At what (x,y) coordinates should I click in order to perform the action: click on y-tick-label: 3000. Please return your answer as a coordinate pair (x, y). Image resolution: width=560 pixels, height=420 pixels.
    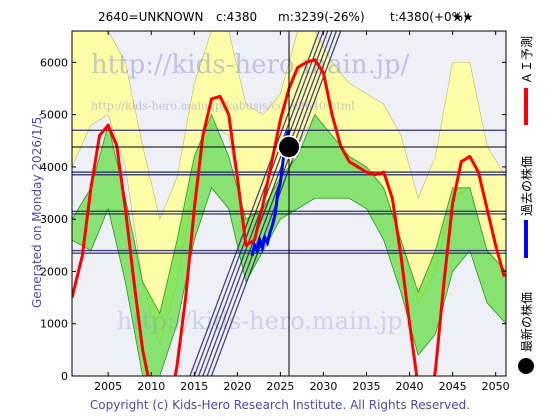
    Looking at the image, I should click on (54, 219).